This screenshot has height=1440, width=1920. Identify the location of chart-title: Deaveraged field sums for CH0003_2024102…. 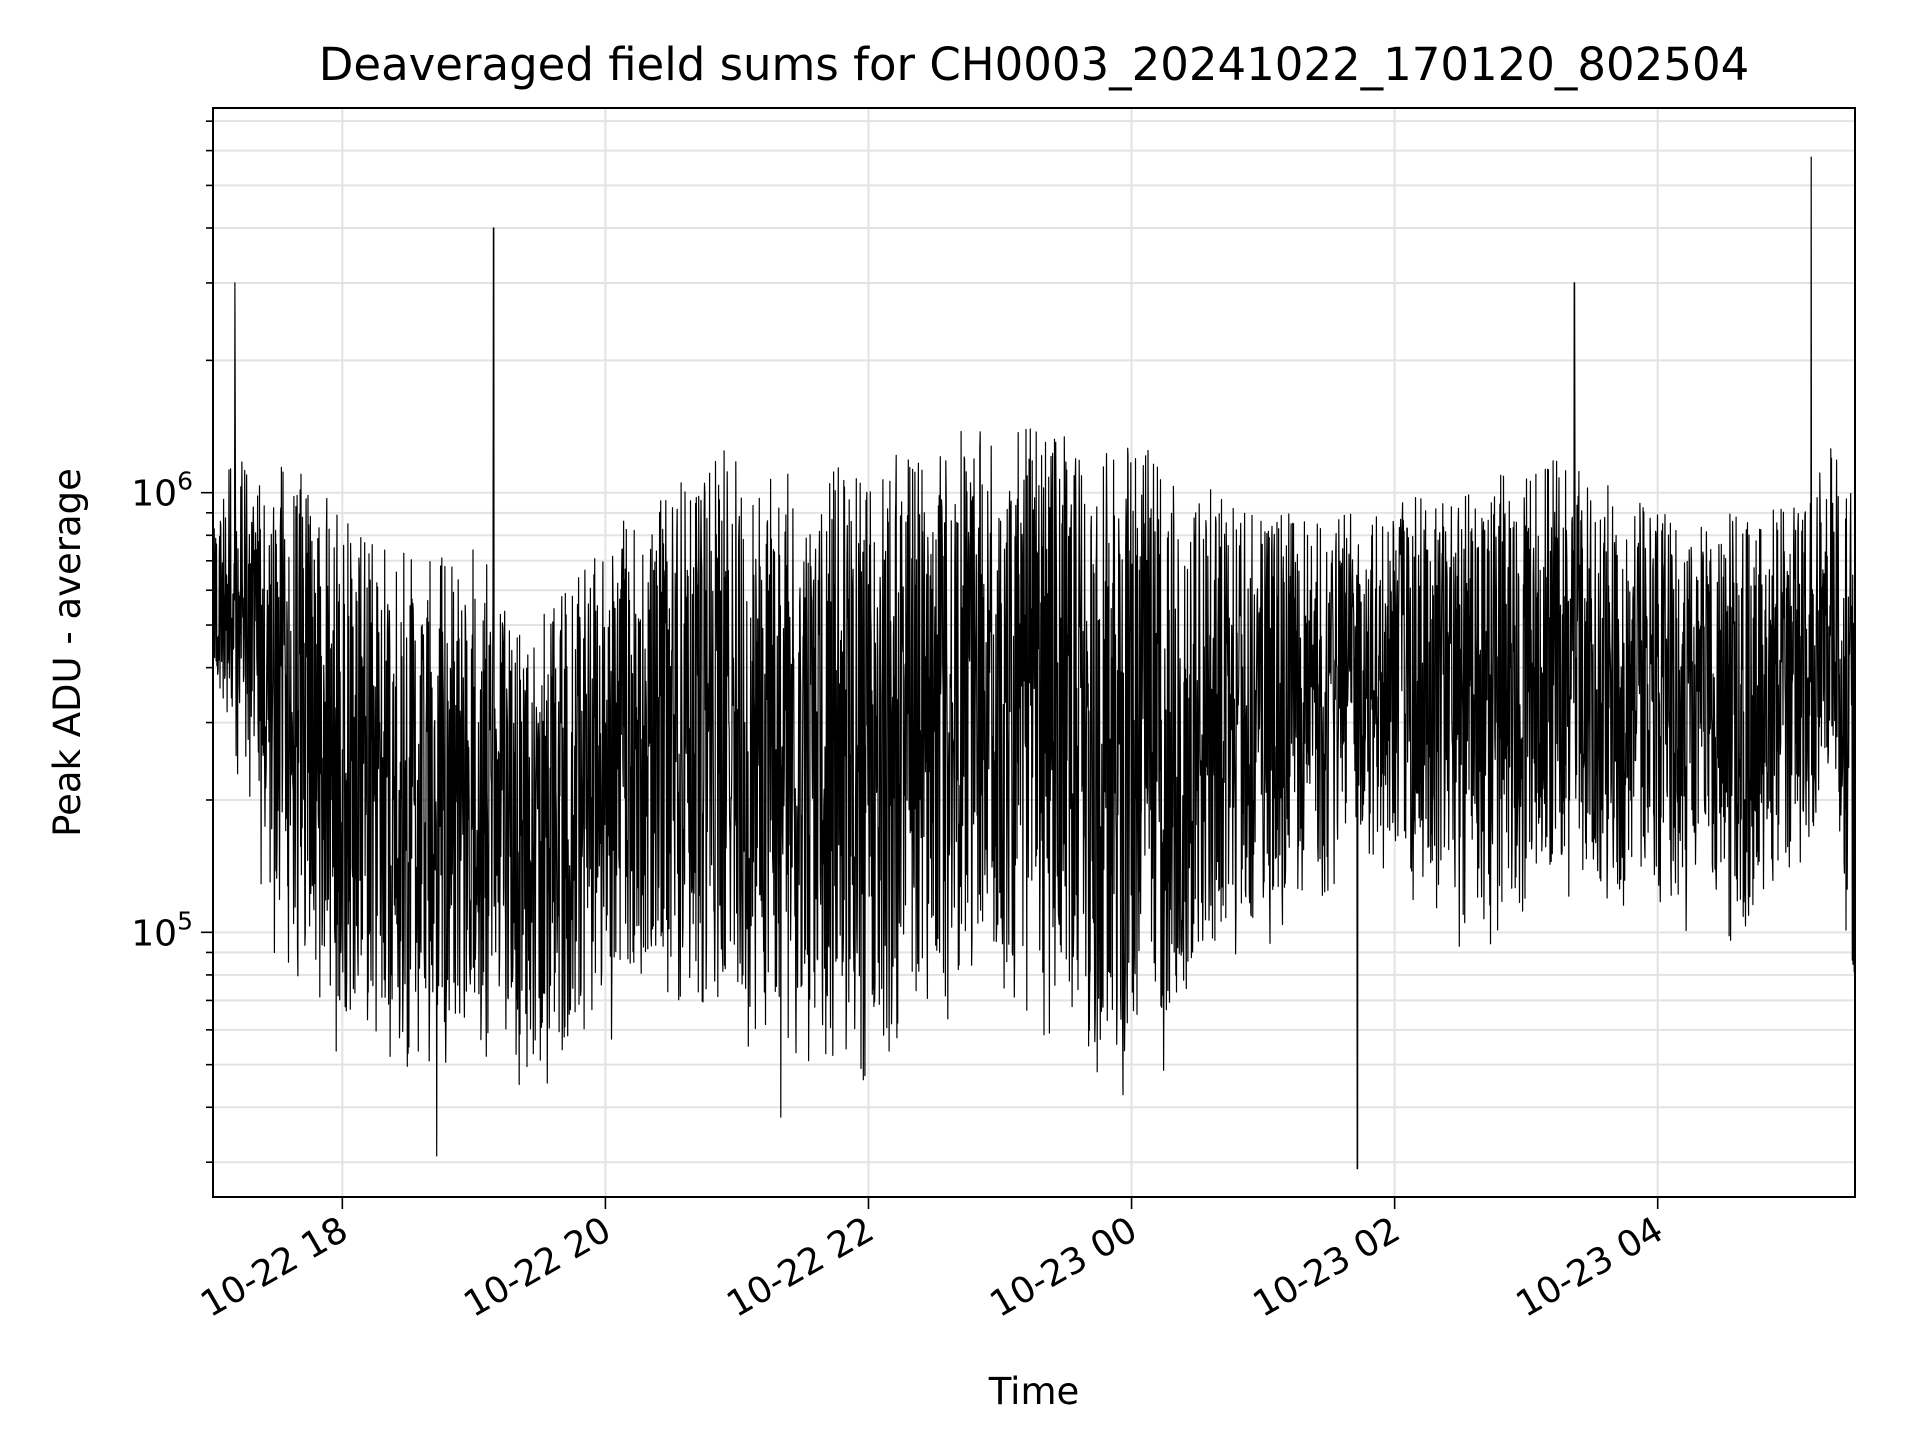
(1034, 64).